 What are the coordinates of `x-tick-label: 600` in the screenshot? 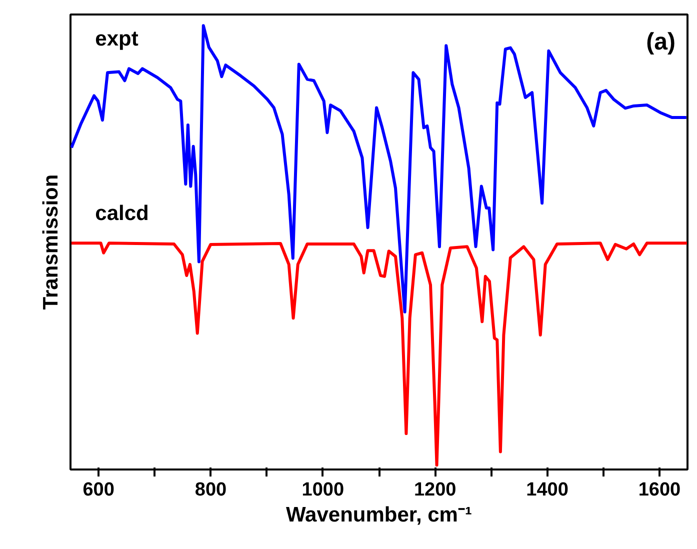 It's located at (98, 490).